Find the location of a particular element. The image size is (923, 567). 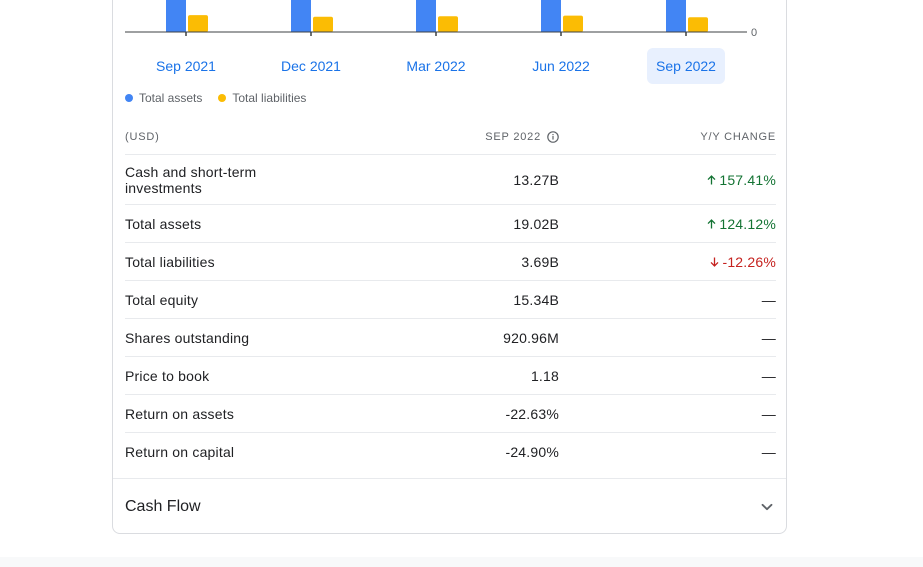

row-value: 1.18 is located at coordinates (544, 375).